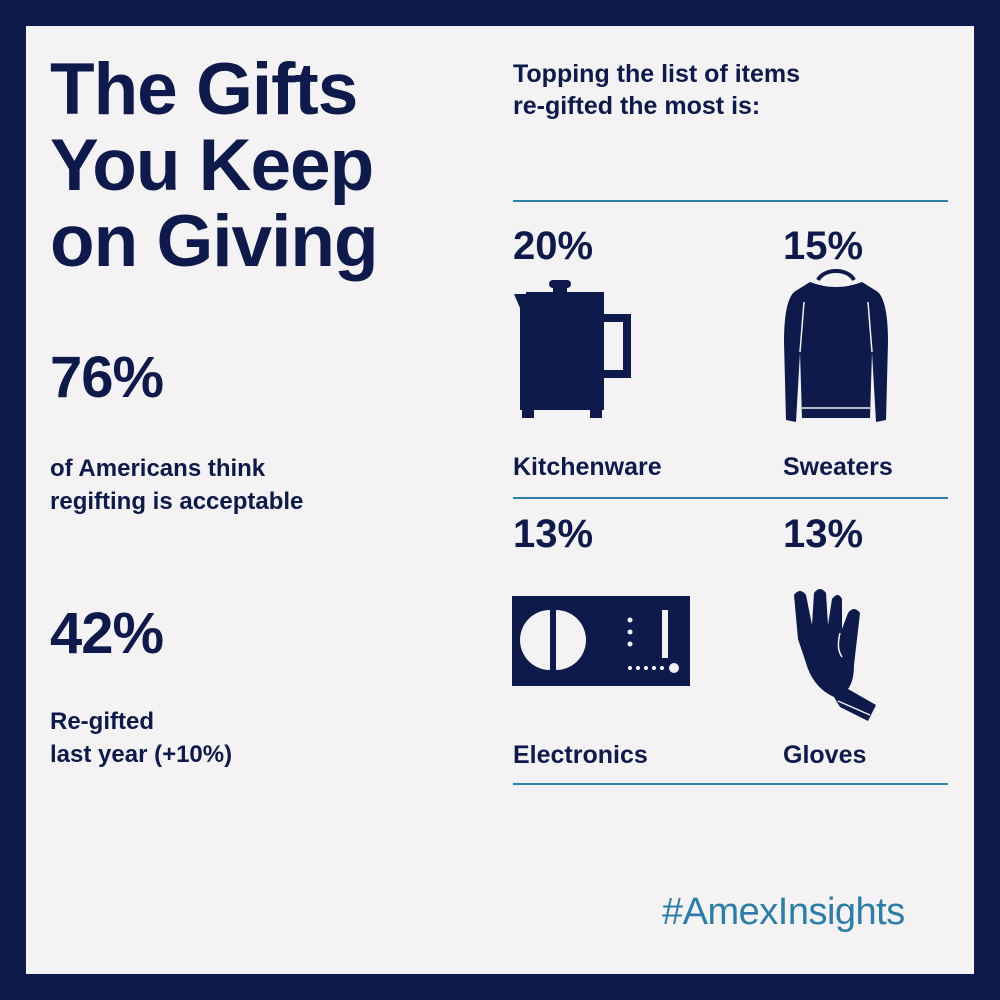 The image size is (1000, 1000). I want to click on item-label-electronics: Electronics, so click(580, 755).